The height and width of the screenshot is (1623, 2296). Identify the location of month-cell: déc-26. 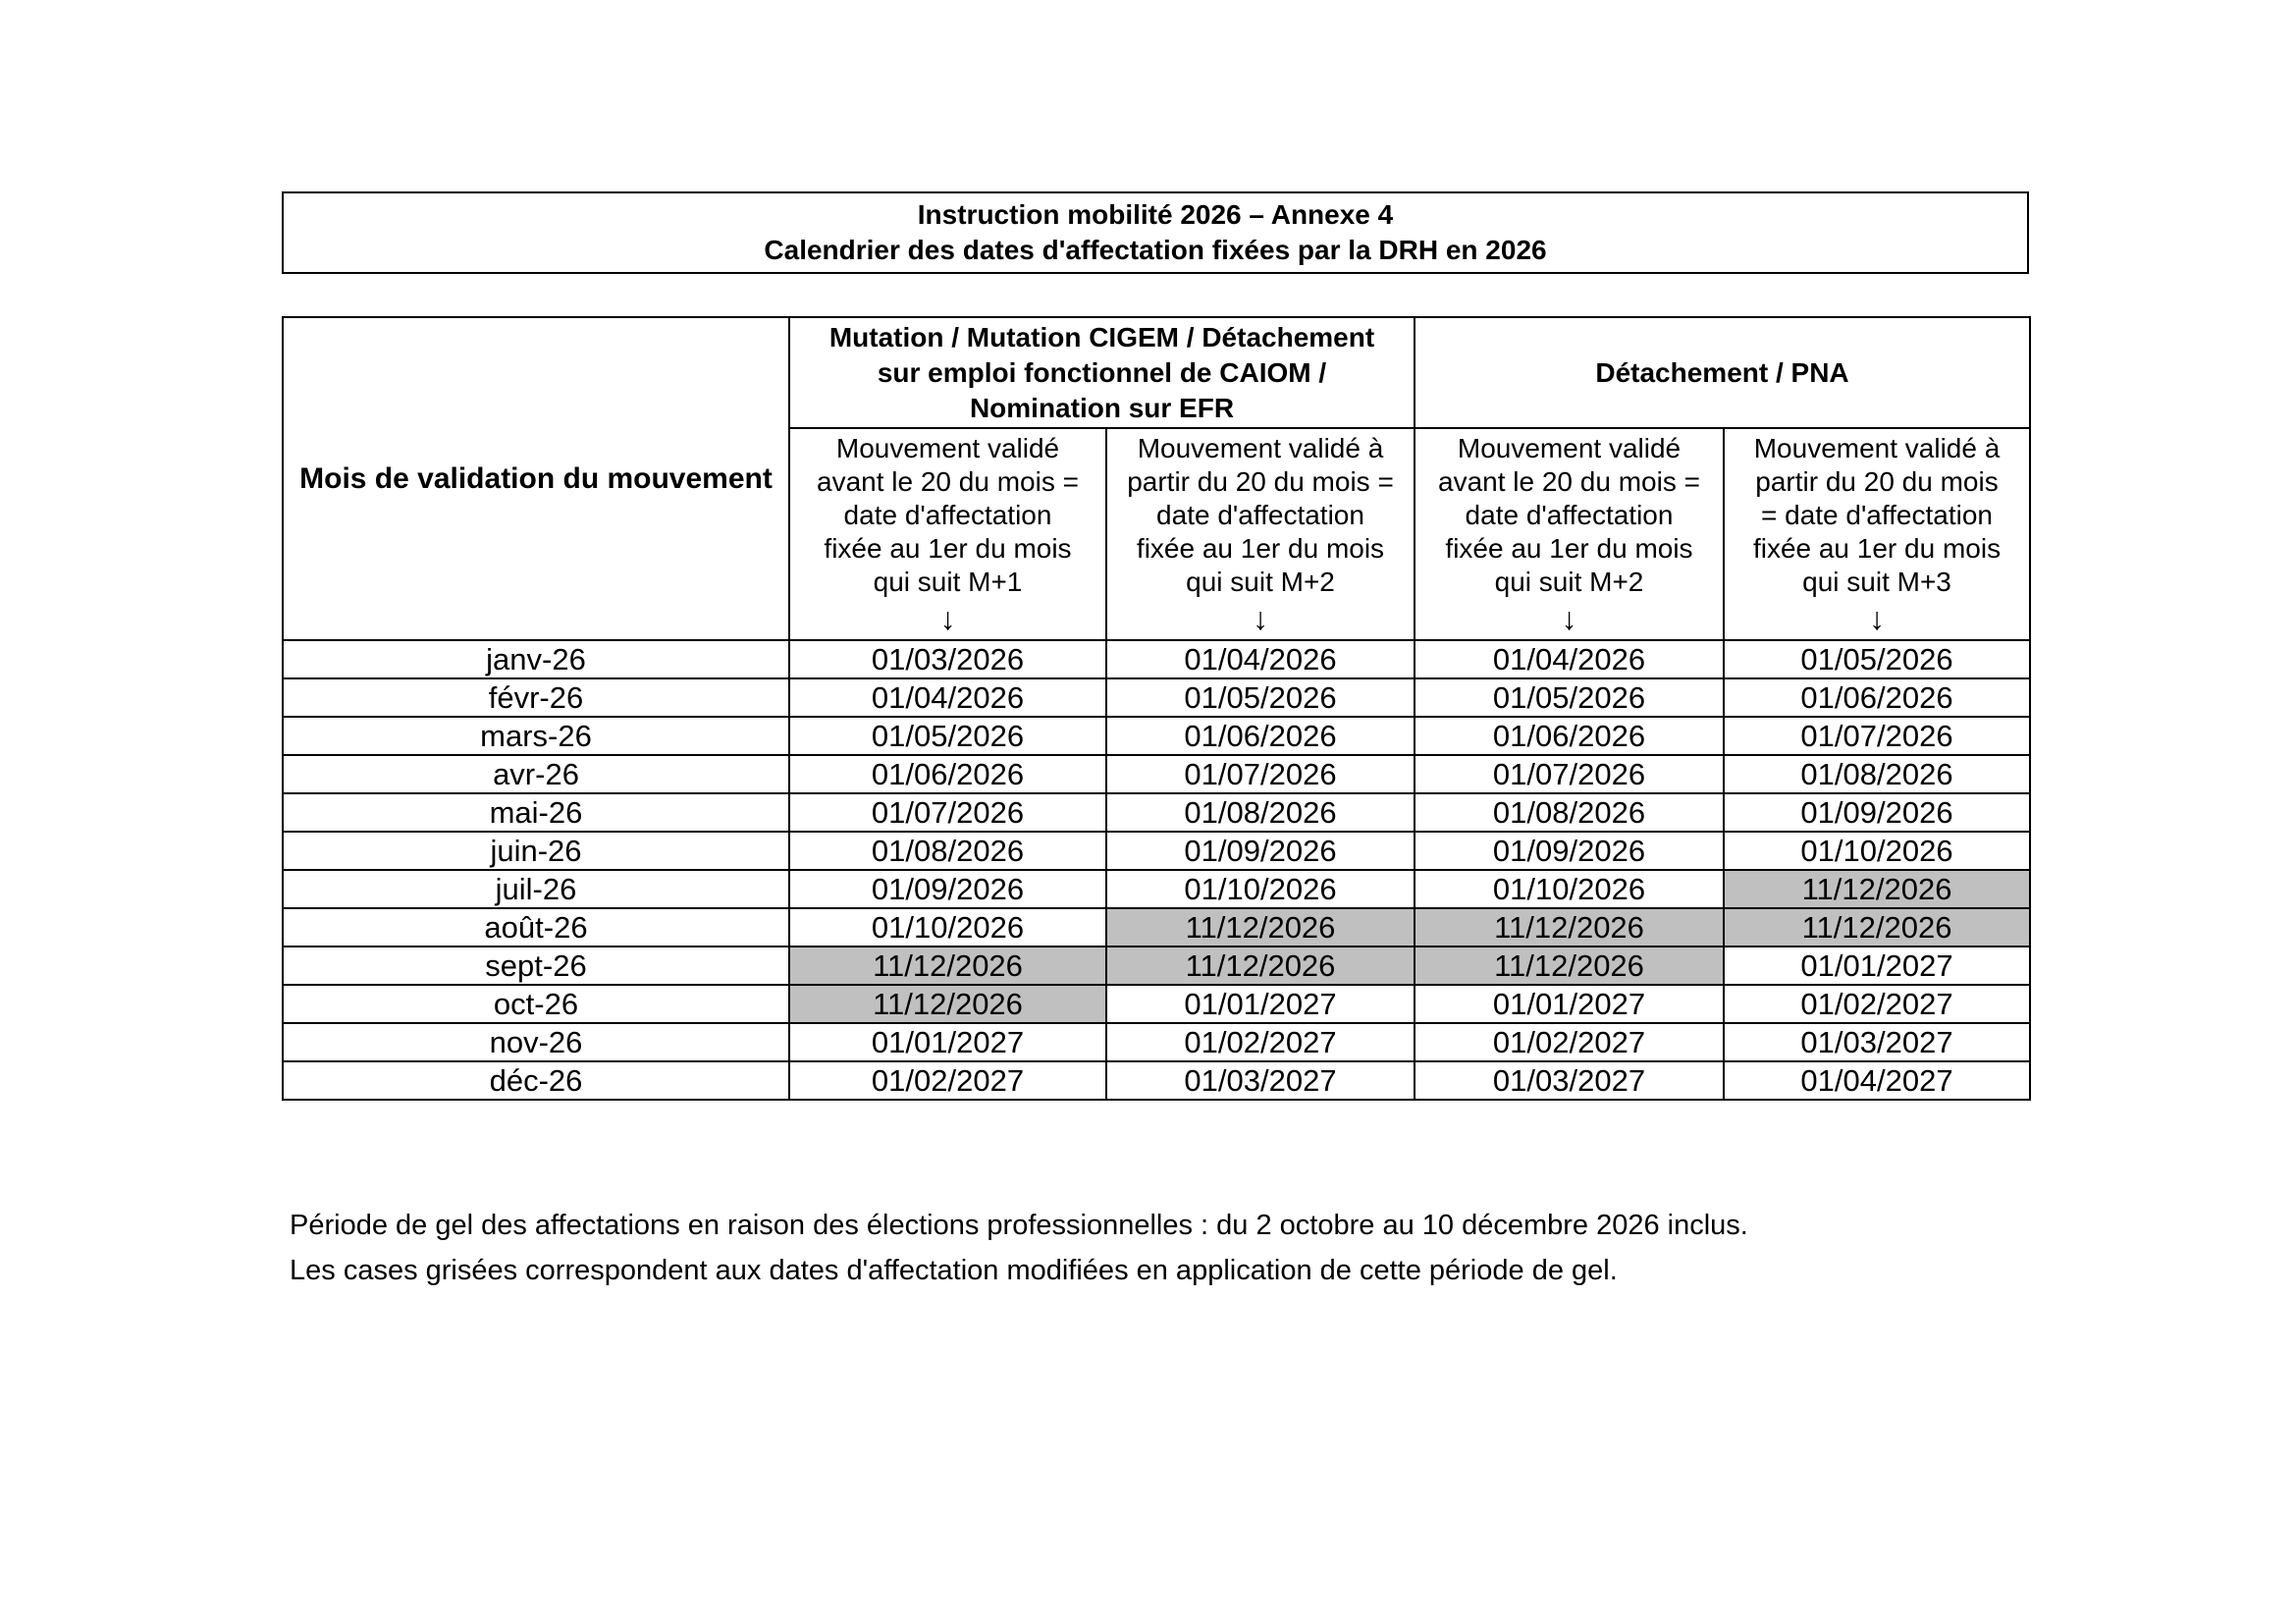
(536, 1080).